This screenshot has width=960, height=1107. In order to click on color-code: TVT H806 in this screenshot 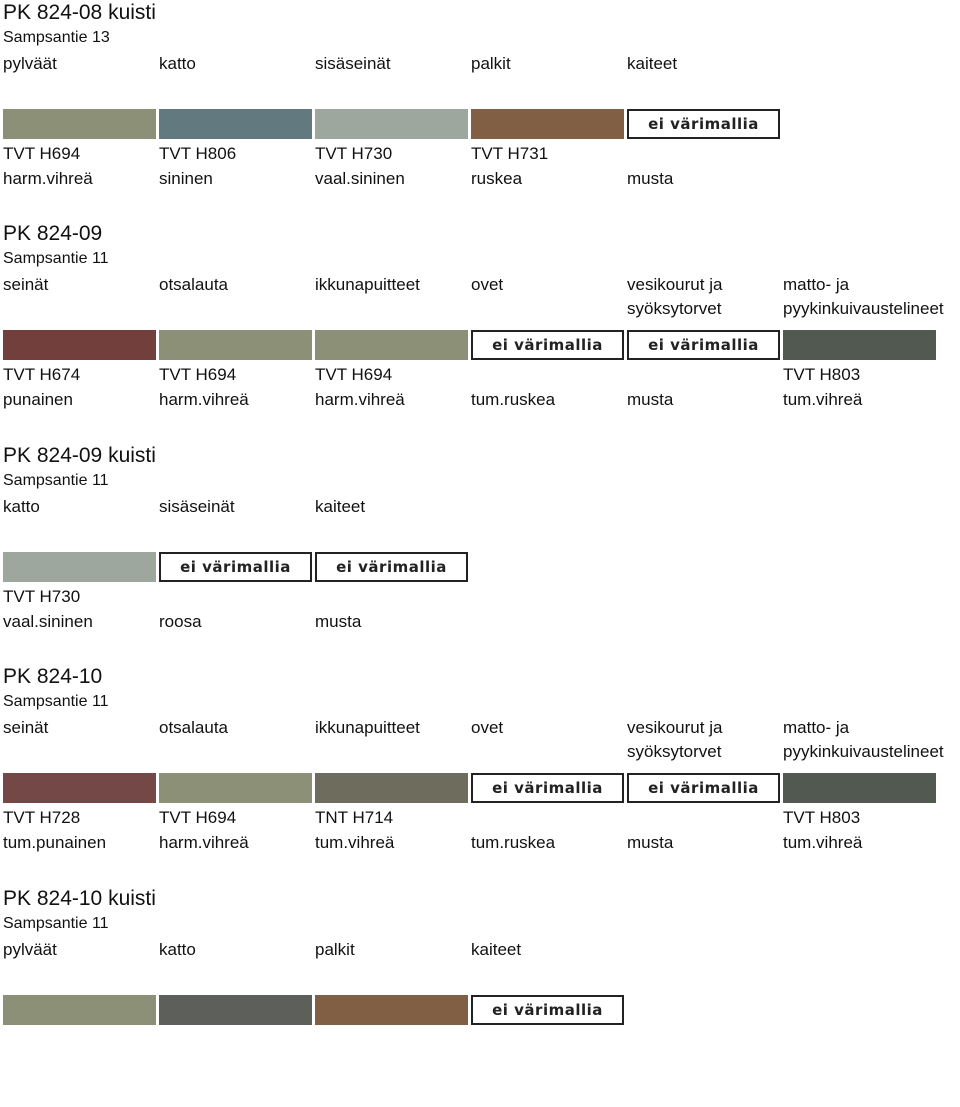, I will do `click(198, 153)`.